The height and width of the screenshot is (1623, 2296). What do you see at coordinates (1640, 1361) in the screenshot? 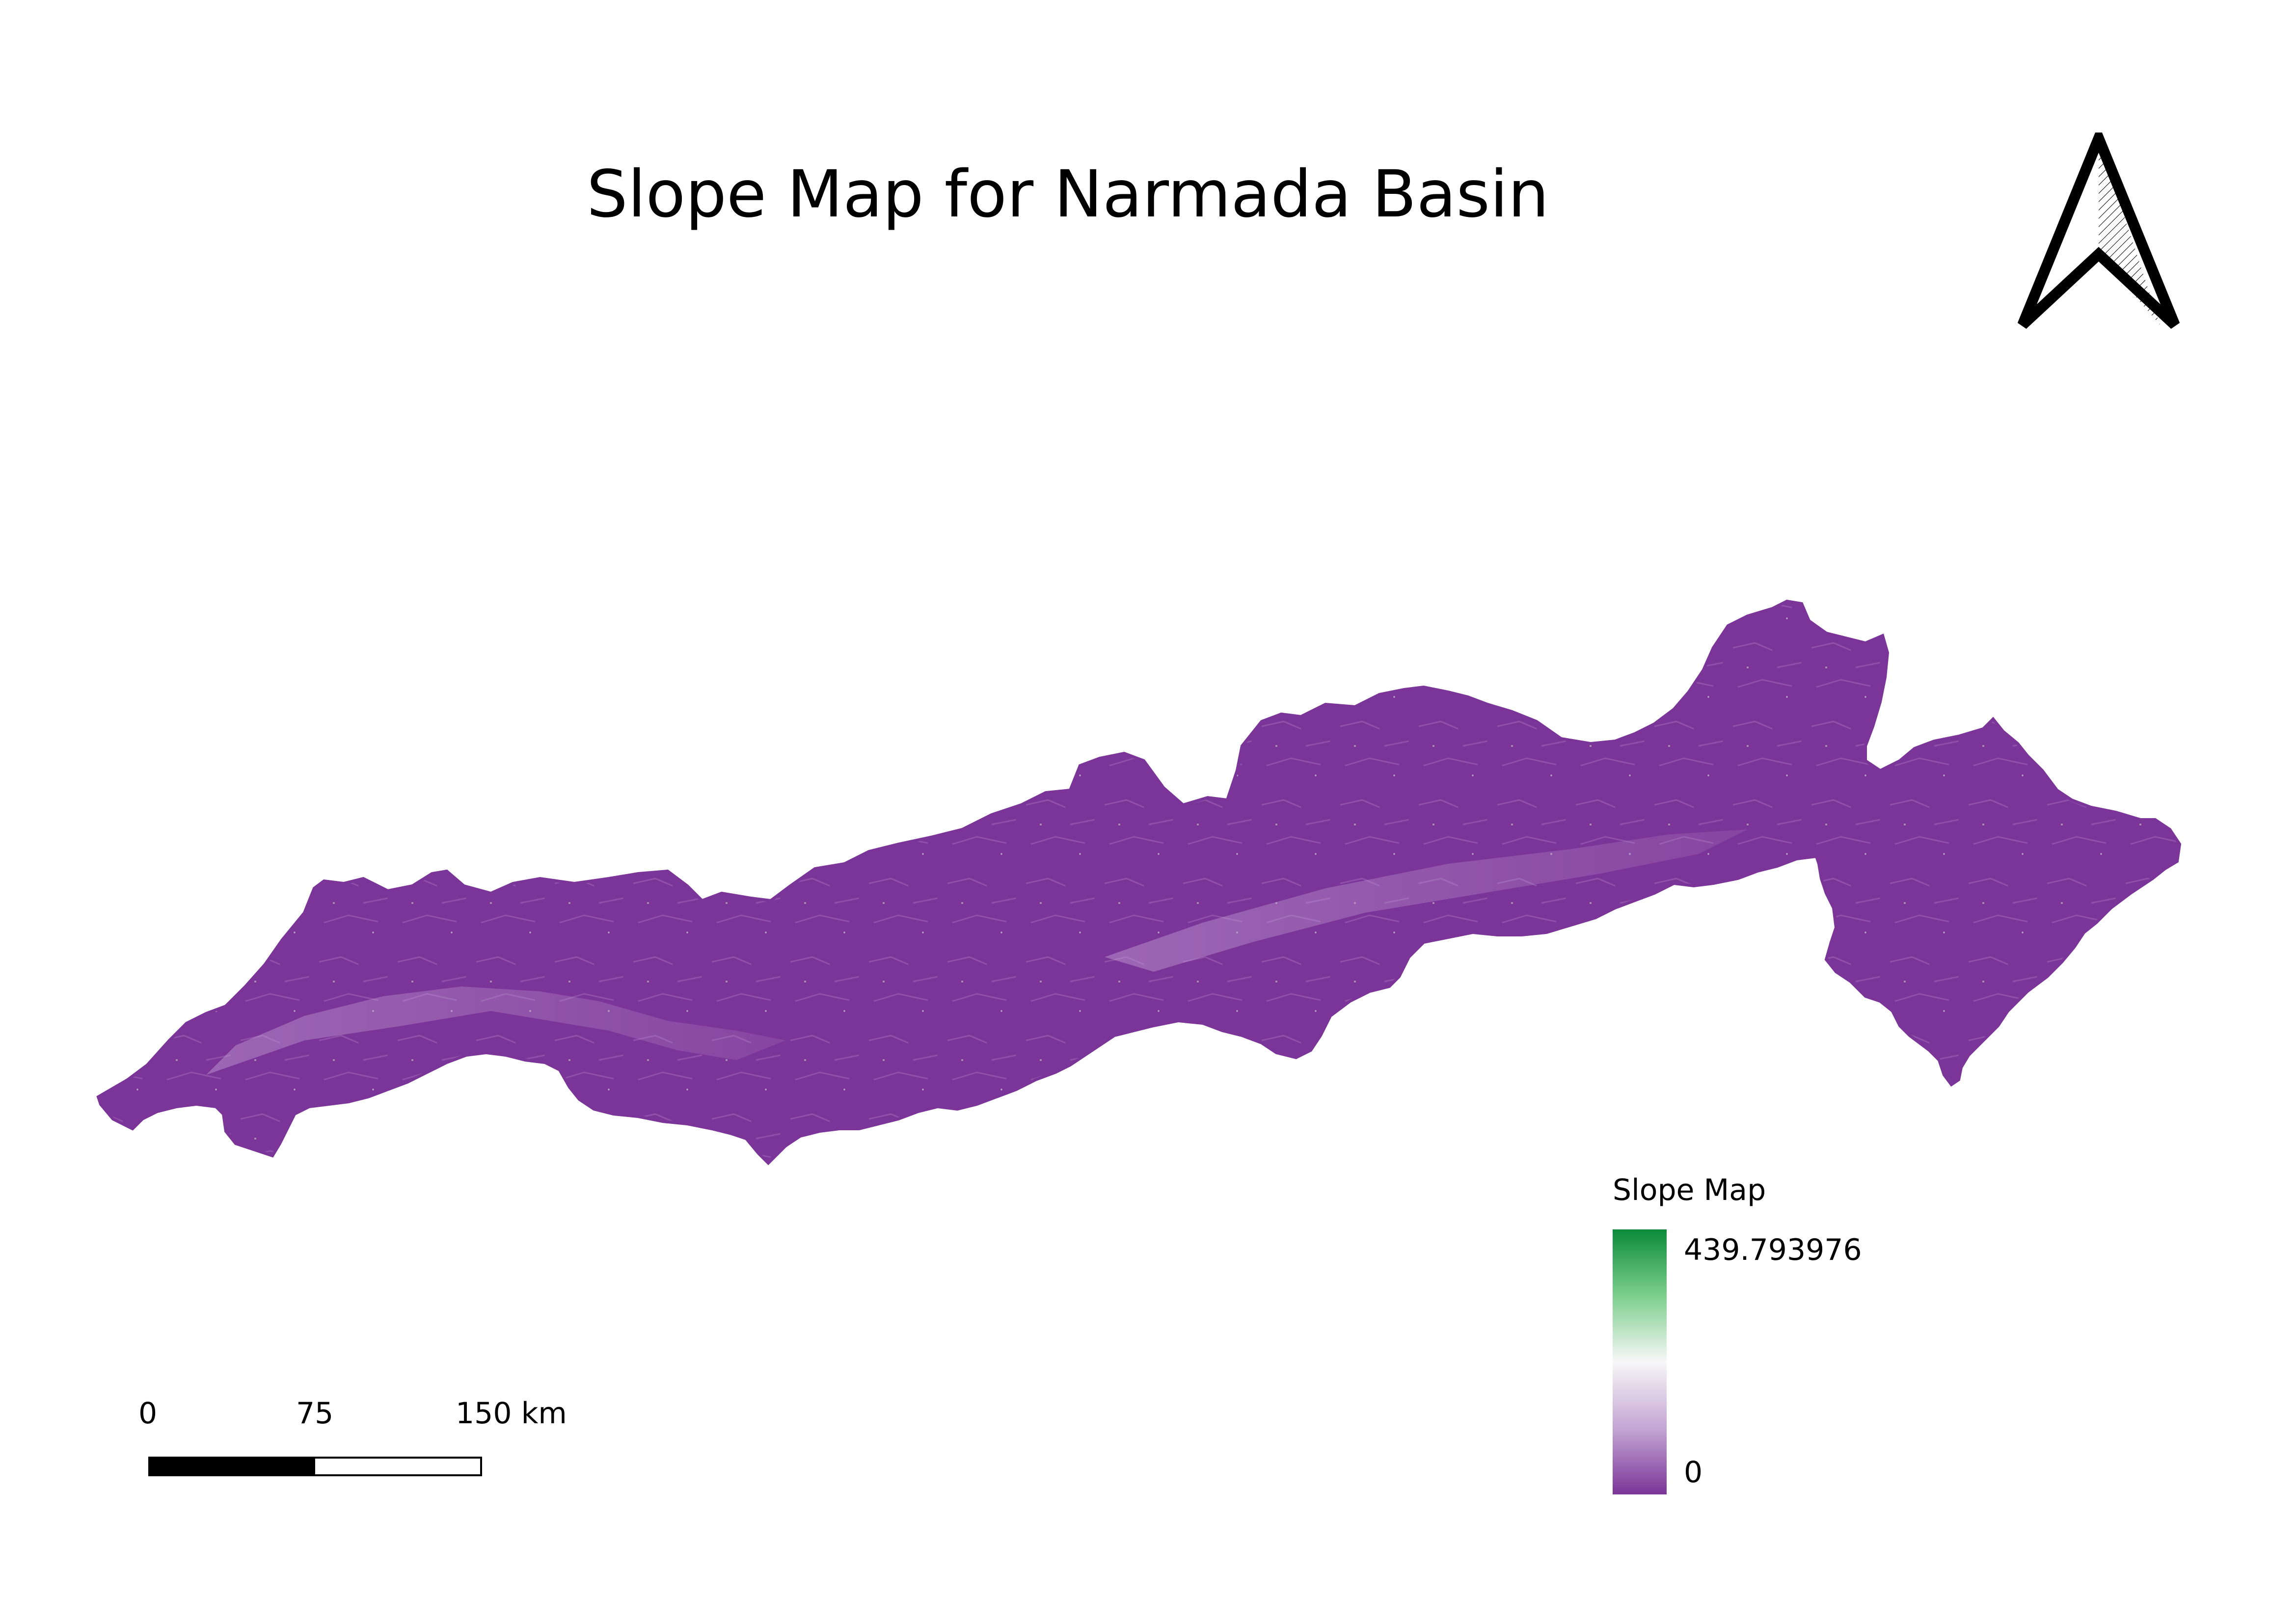
I see `legend-color-ramp` at bounding box center [1640, 1361].